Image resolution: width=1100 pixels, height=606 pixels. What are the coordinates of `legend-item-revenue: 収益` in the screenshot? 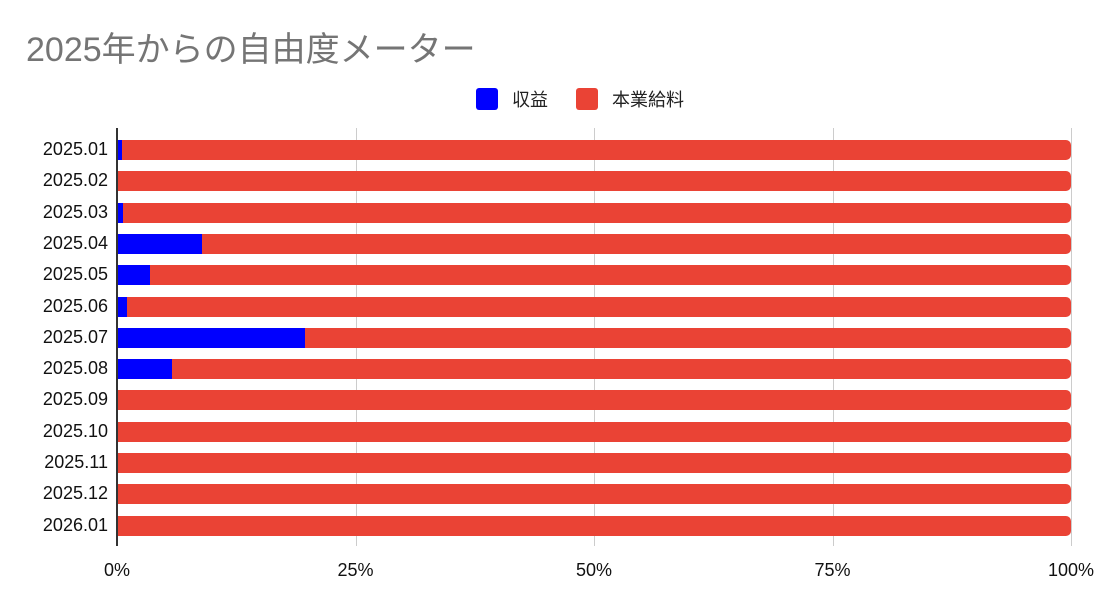 It's located at (512, 99).